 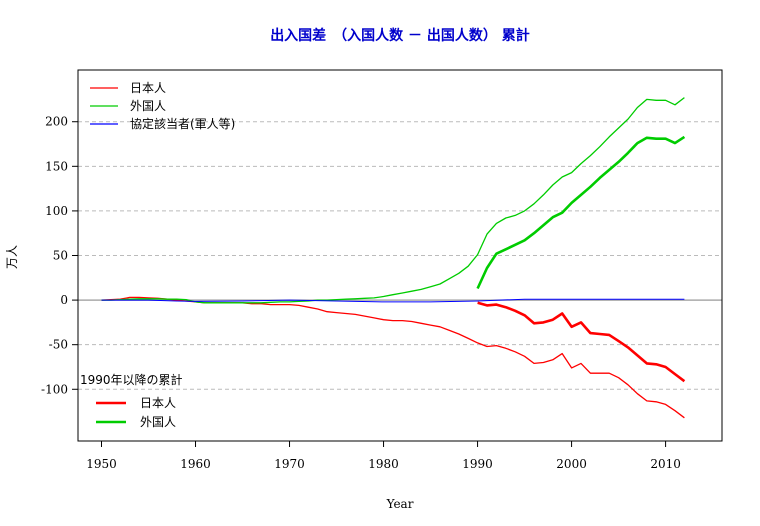 I want to click on legend-label: 協定該当者(軍人等), so click(x=182, y=123).